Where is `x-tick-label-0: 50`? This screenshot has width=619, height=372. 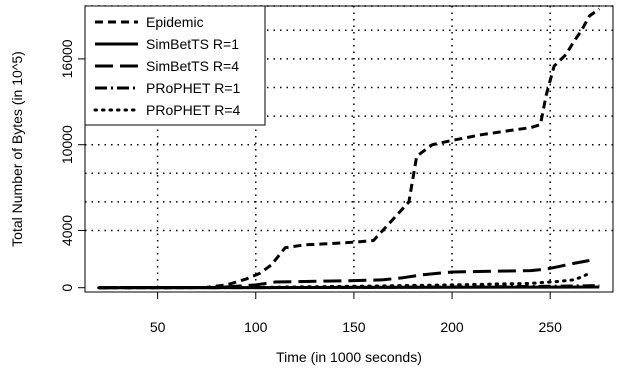 x-tick-label-0: 50 is located at coordinates (158, 327).